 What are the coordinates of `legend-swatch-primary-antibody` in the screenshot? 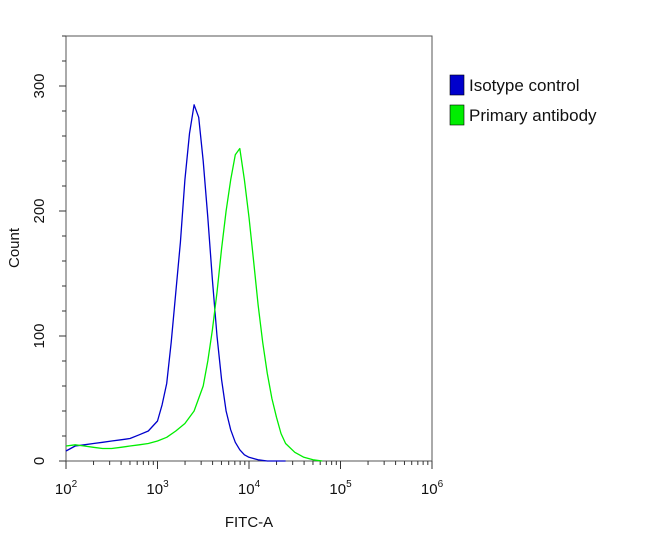 It's located at (457, 115).